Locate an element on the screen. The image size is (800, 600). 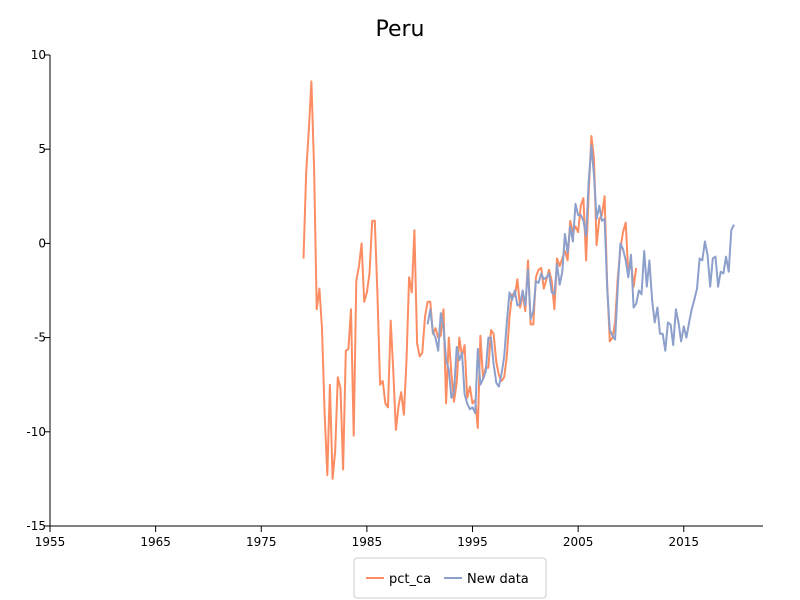
x-tick-label: 2005 is located at coordinates (578, 542).